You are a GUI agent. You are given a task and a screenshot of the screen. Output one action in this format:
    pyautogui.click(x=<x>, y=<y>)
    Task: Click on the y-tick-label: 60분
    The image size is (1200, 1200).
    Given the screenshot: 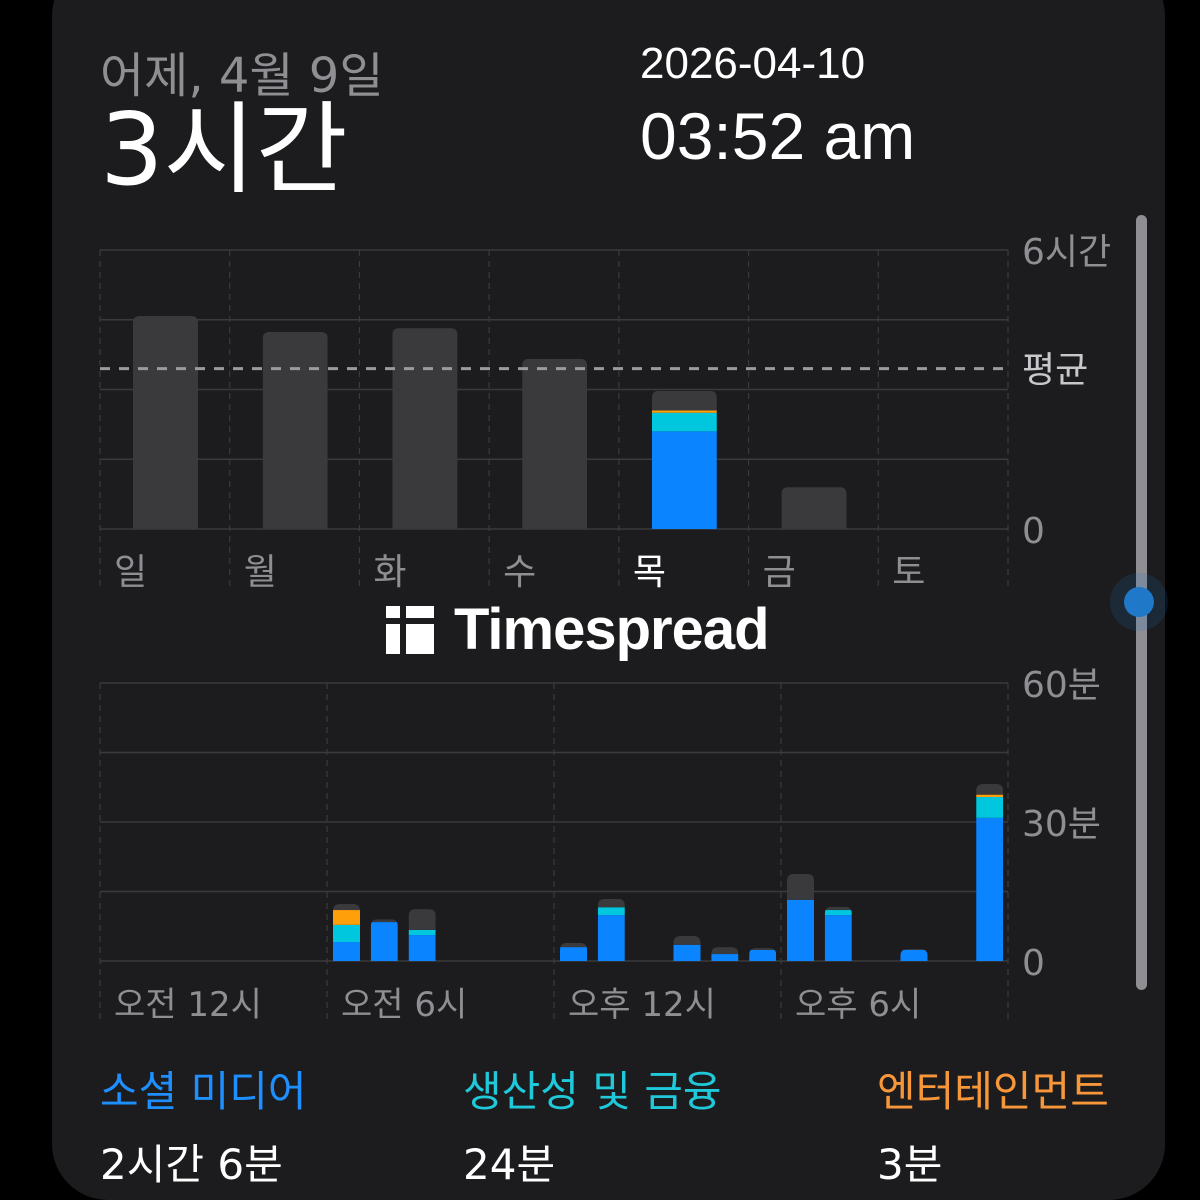 What is the action you would take?
    pyautogui.click(x=1061, y=685)
    